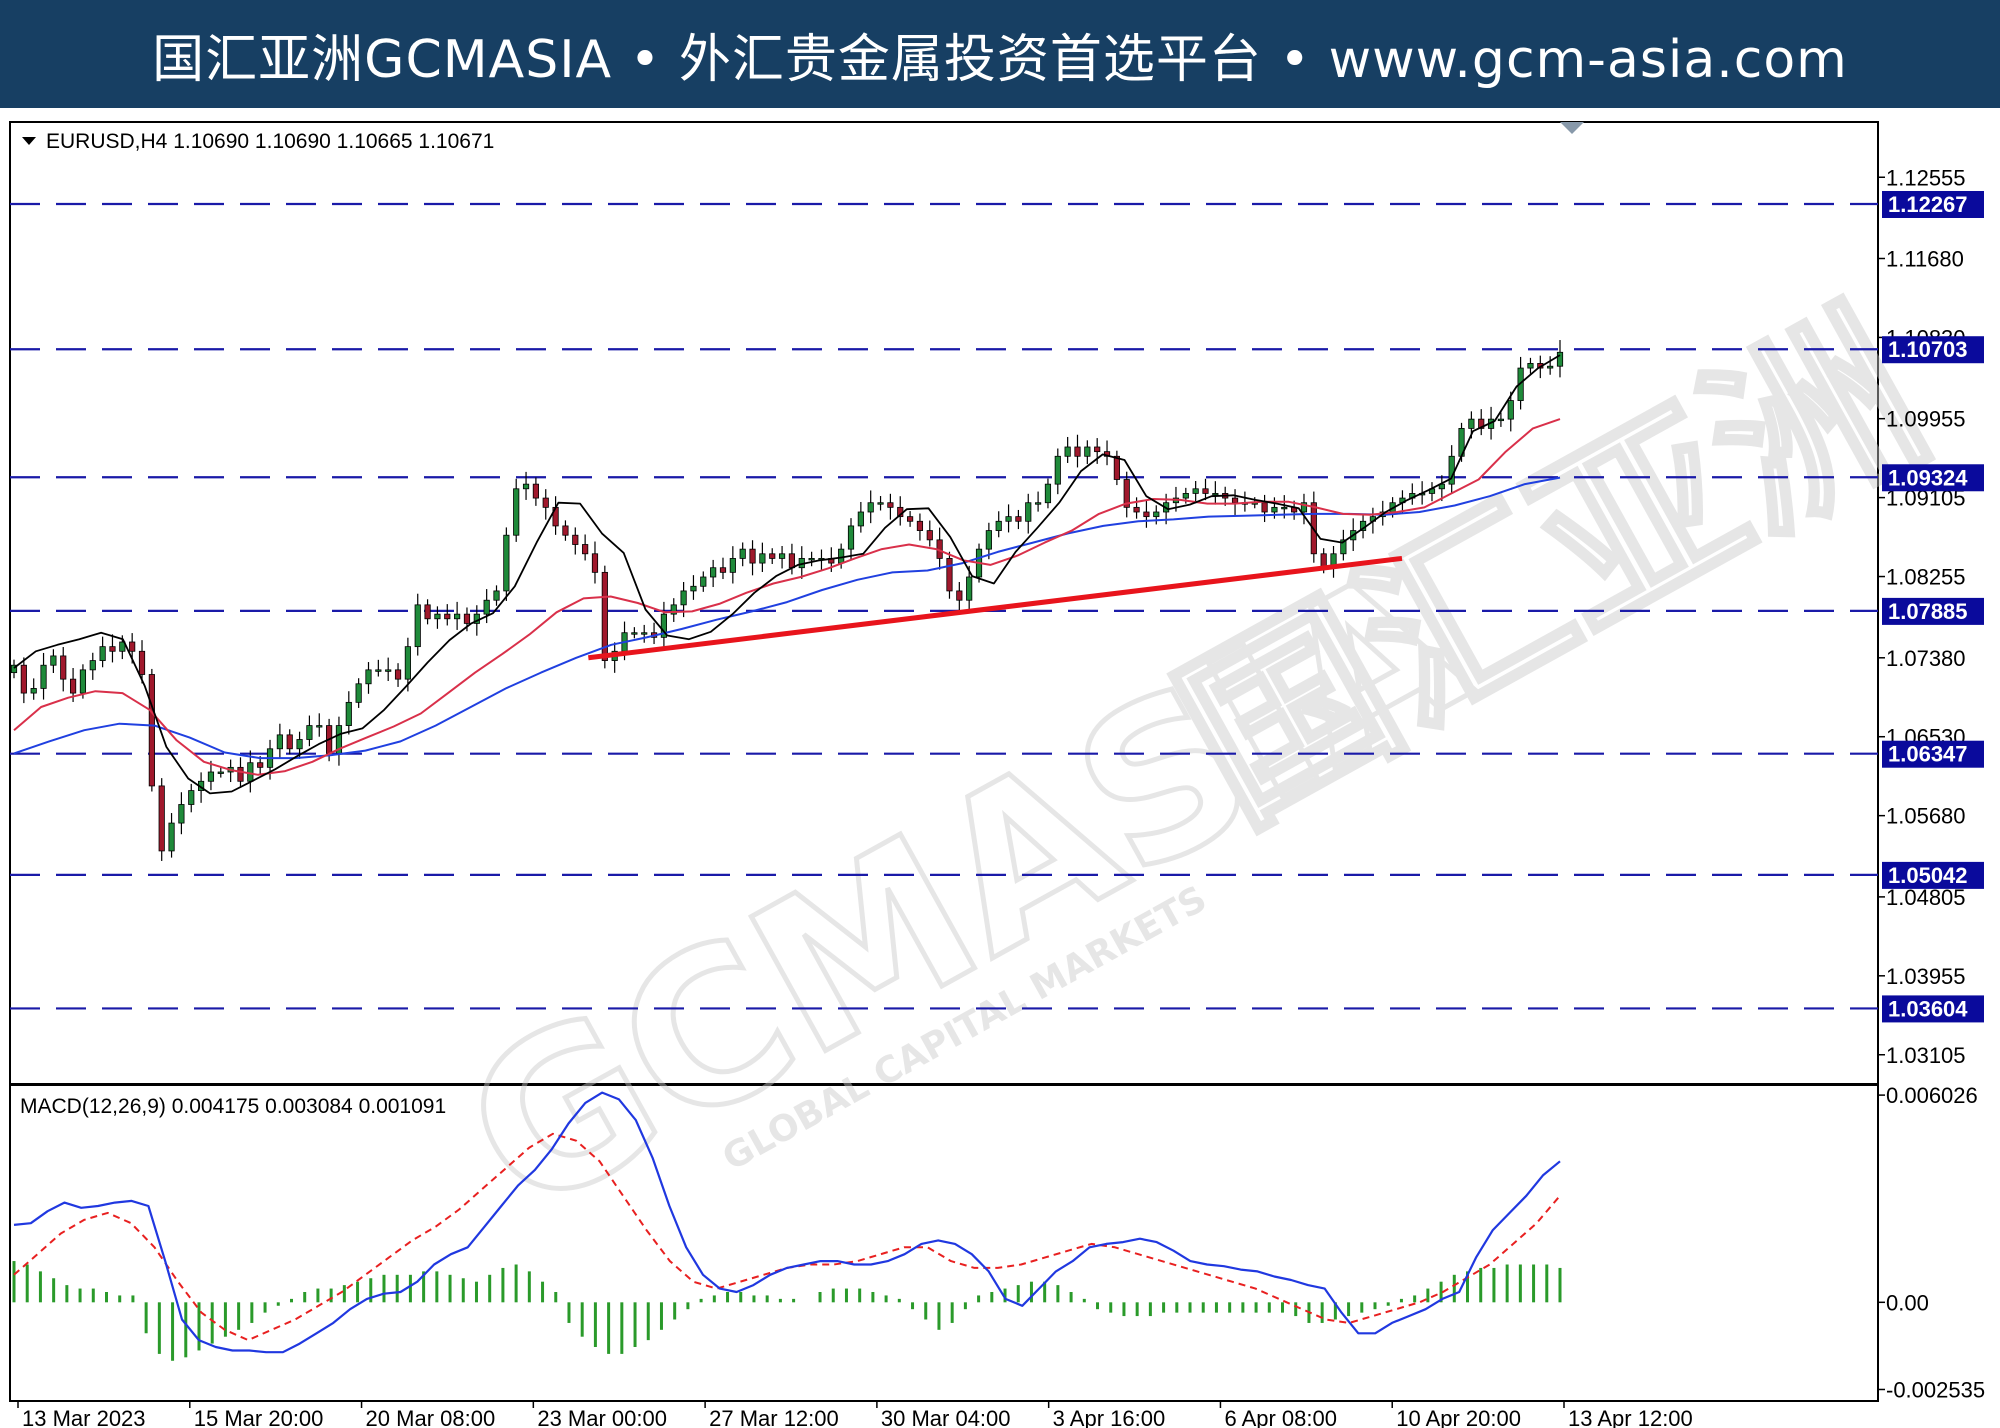  I want to click on level-tag-label: 1.12267, so click(1928, 204).